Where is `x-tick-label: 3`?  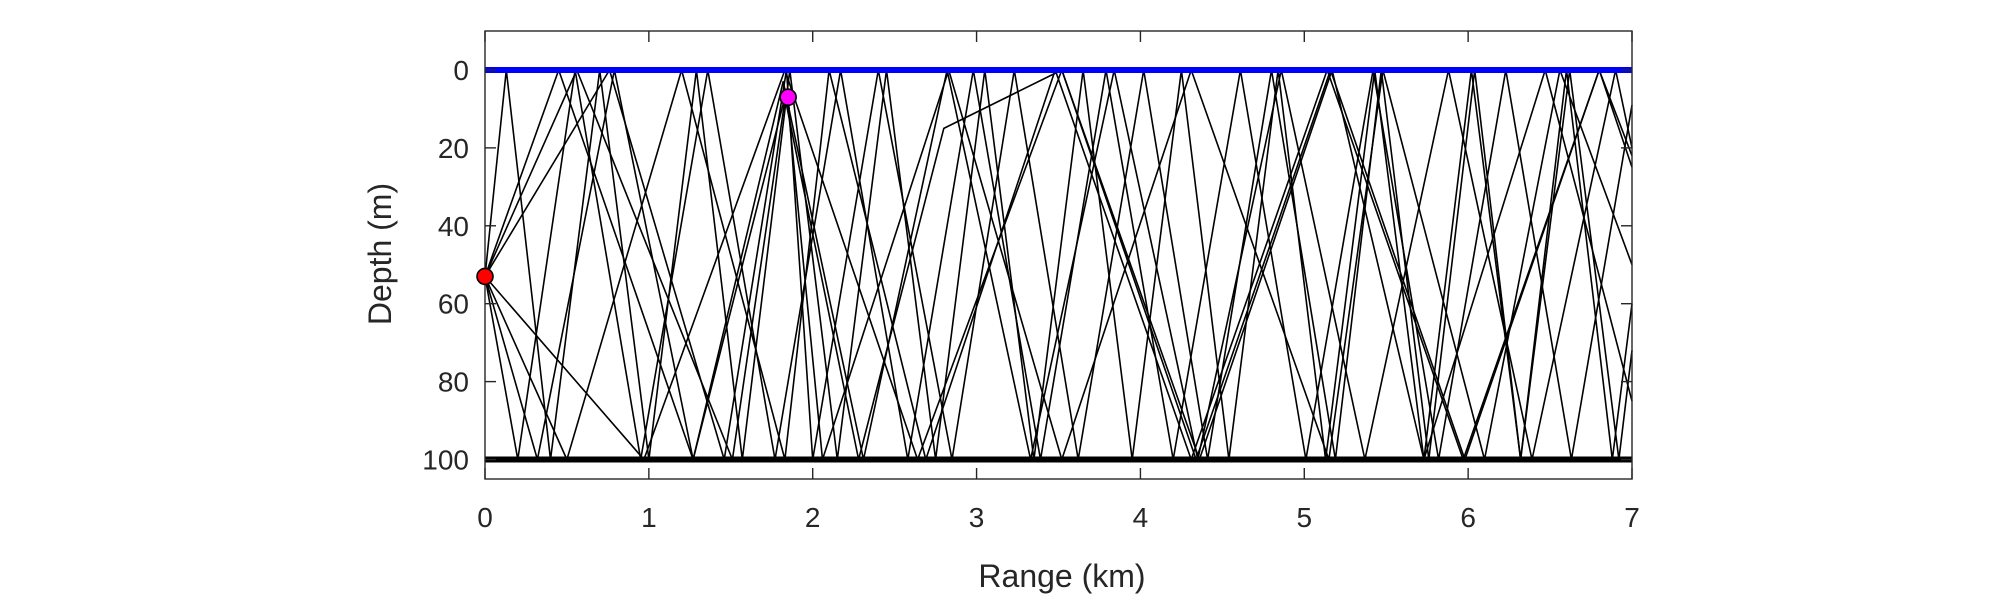
x-tick-label: 3 is located at coordinates (977, 517).